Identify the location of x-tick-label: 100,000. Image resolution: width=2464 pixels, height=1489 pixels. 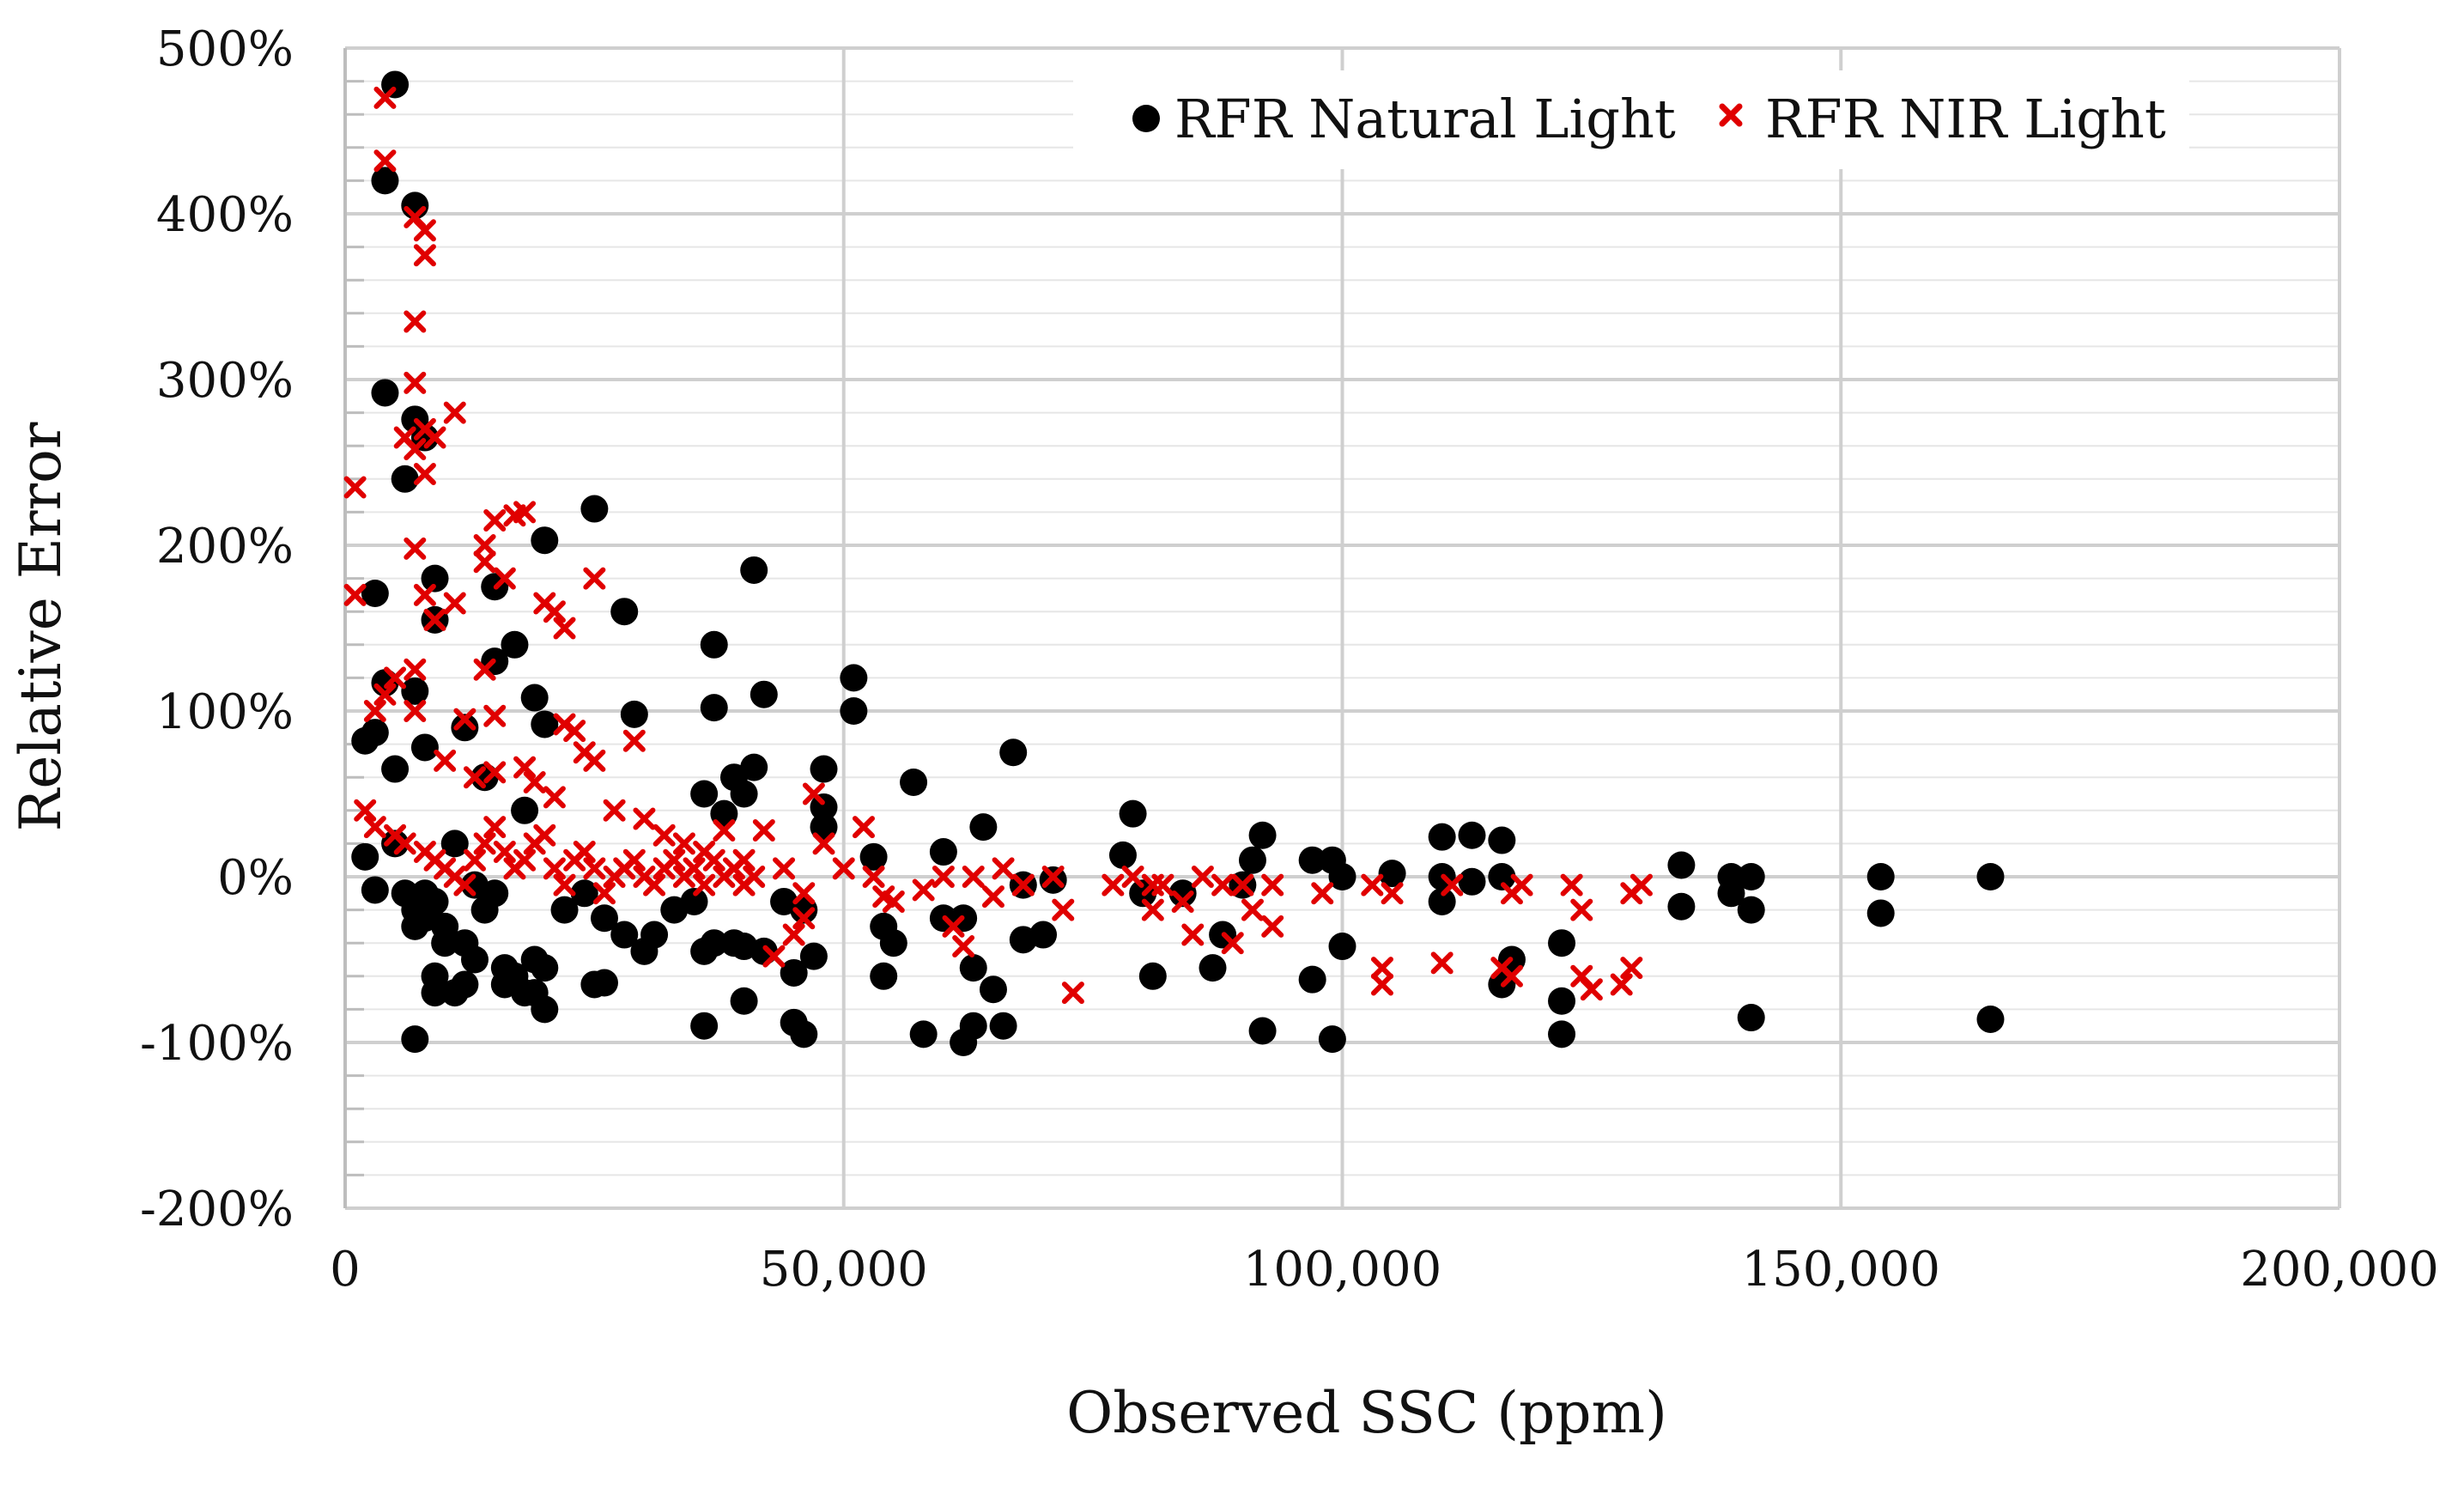
(1342, 1270).